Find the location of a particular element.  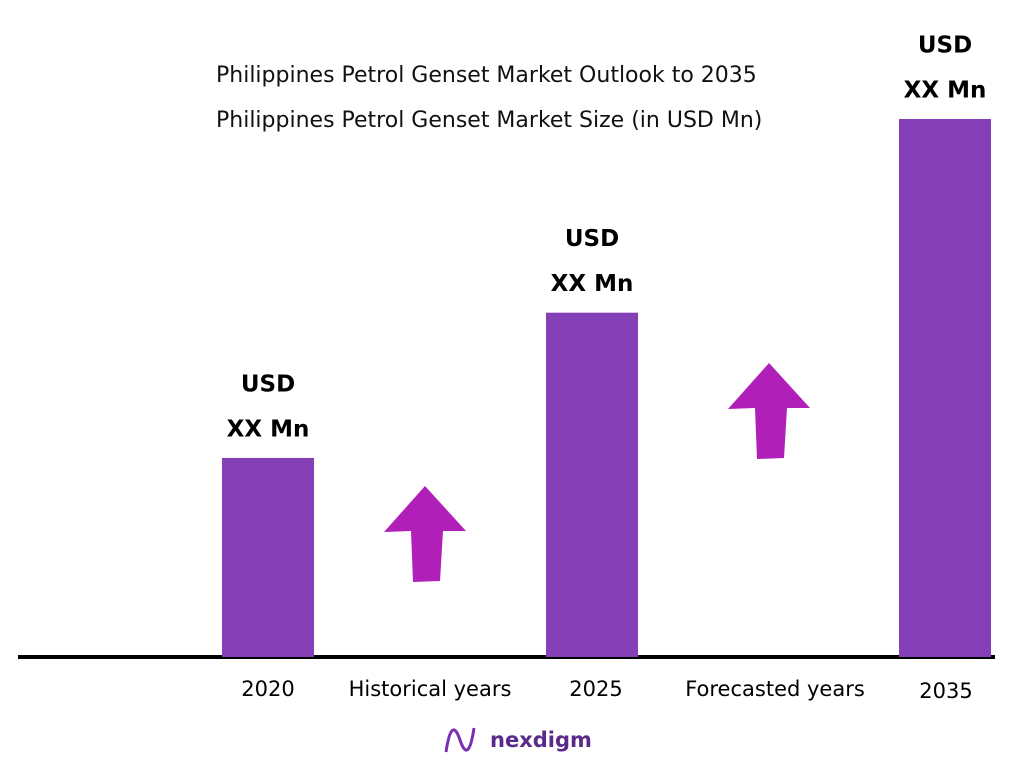

period-label: Historical years is located at coordinates (430, 689).